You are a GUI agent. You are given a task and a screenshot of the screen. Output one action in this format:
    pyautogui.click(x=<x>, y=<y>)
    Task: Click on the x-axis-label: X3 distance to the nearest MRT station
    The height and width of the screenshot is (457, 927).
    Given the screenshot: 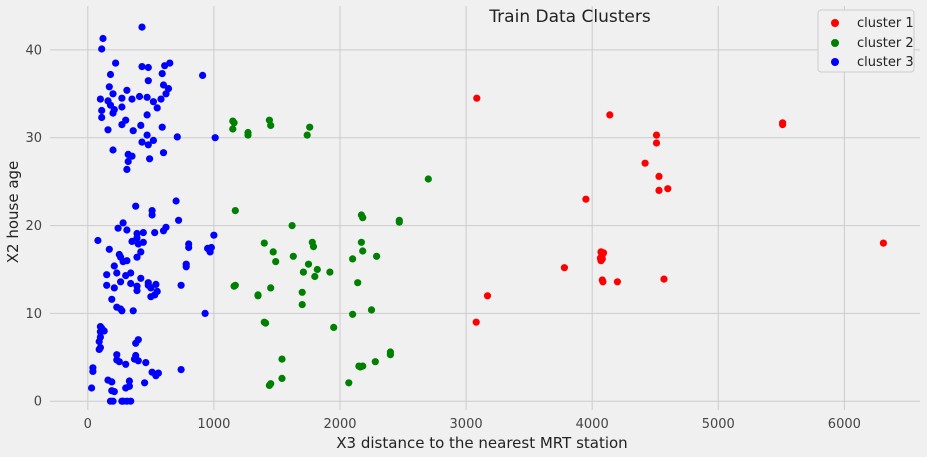 What is the action you would take?
    pyautogui.click(x=481, y=443)
    